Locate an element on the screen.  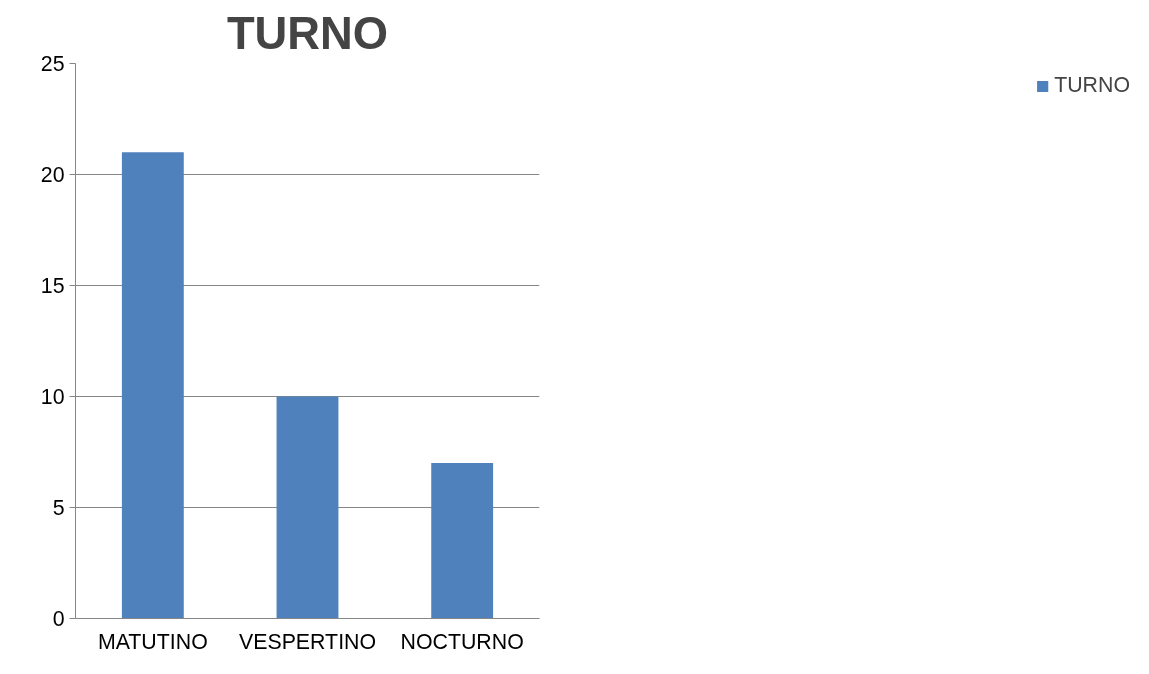
y-tick-label: 20 is located at coordinates (52, 175).